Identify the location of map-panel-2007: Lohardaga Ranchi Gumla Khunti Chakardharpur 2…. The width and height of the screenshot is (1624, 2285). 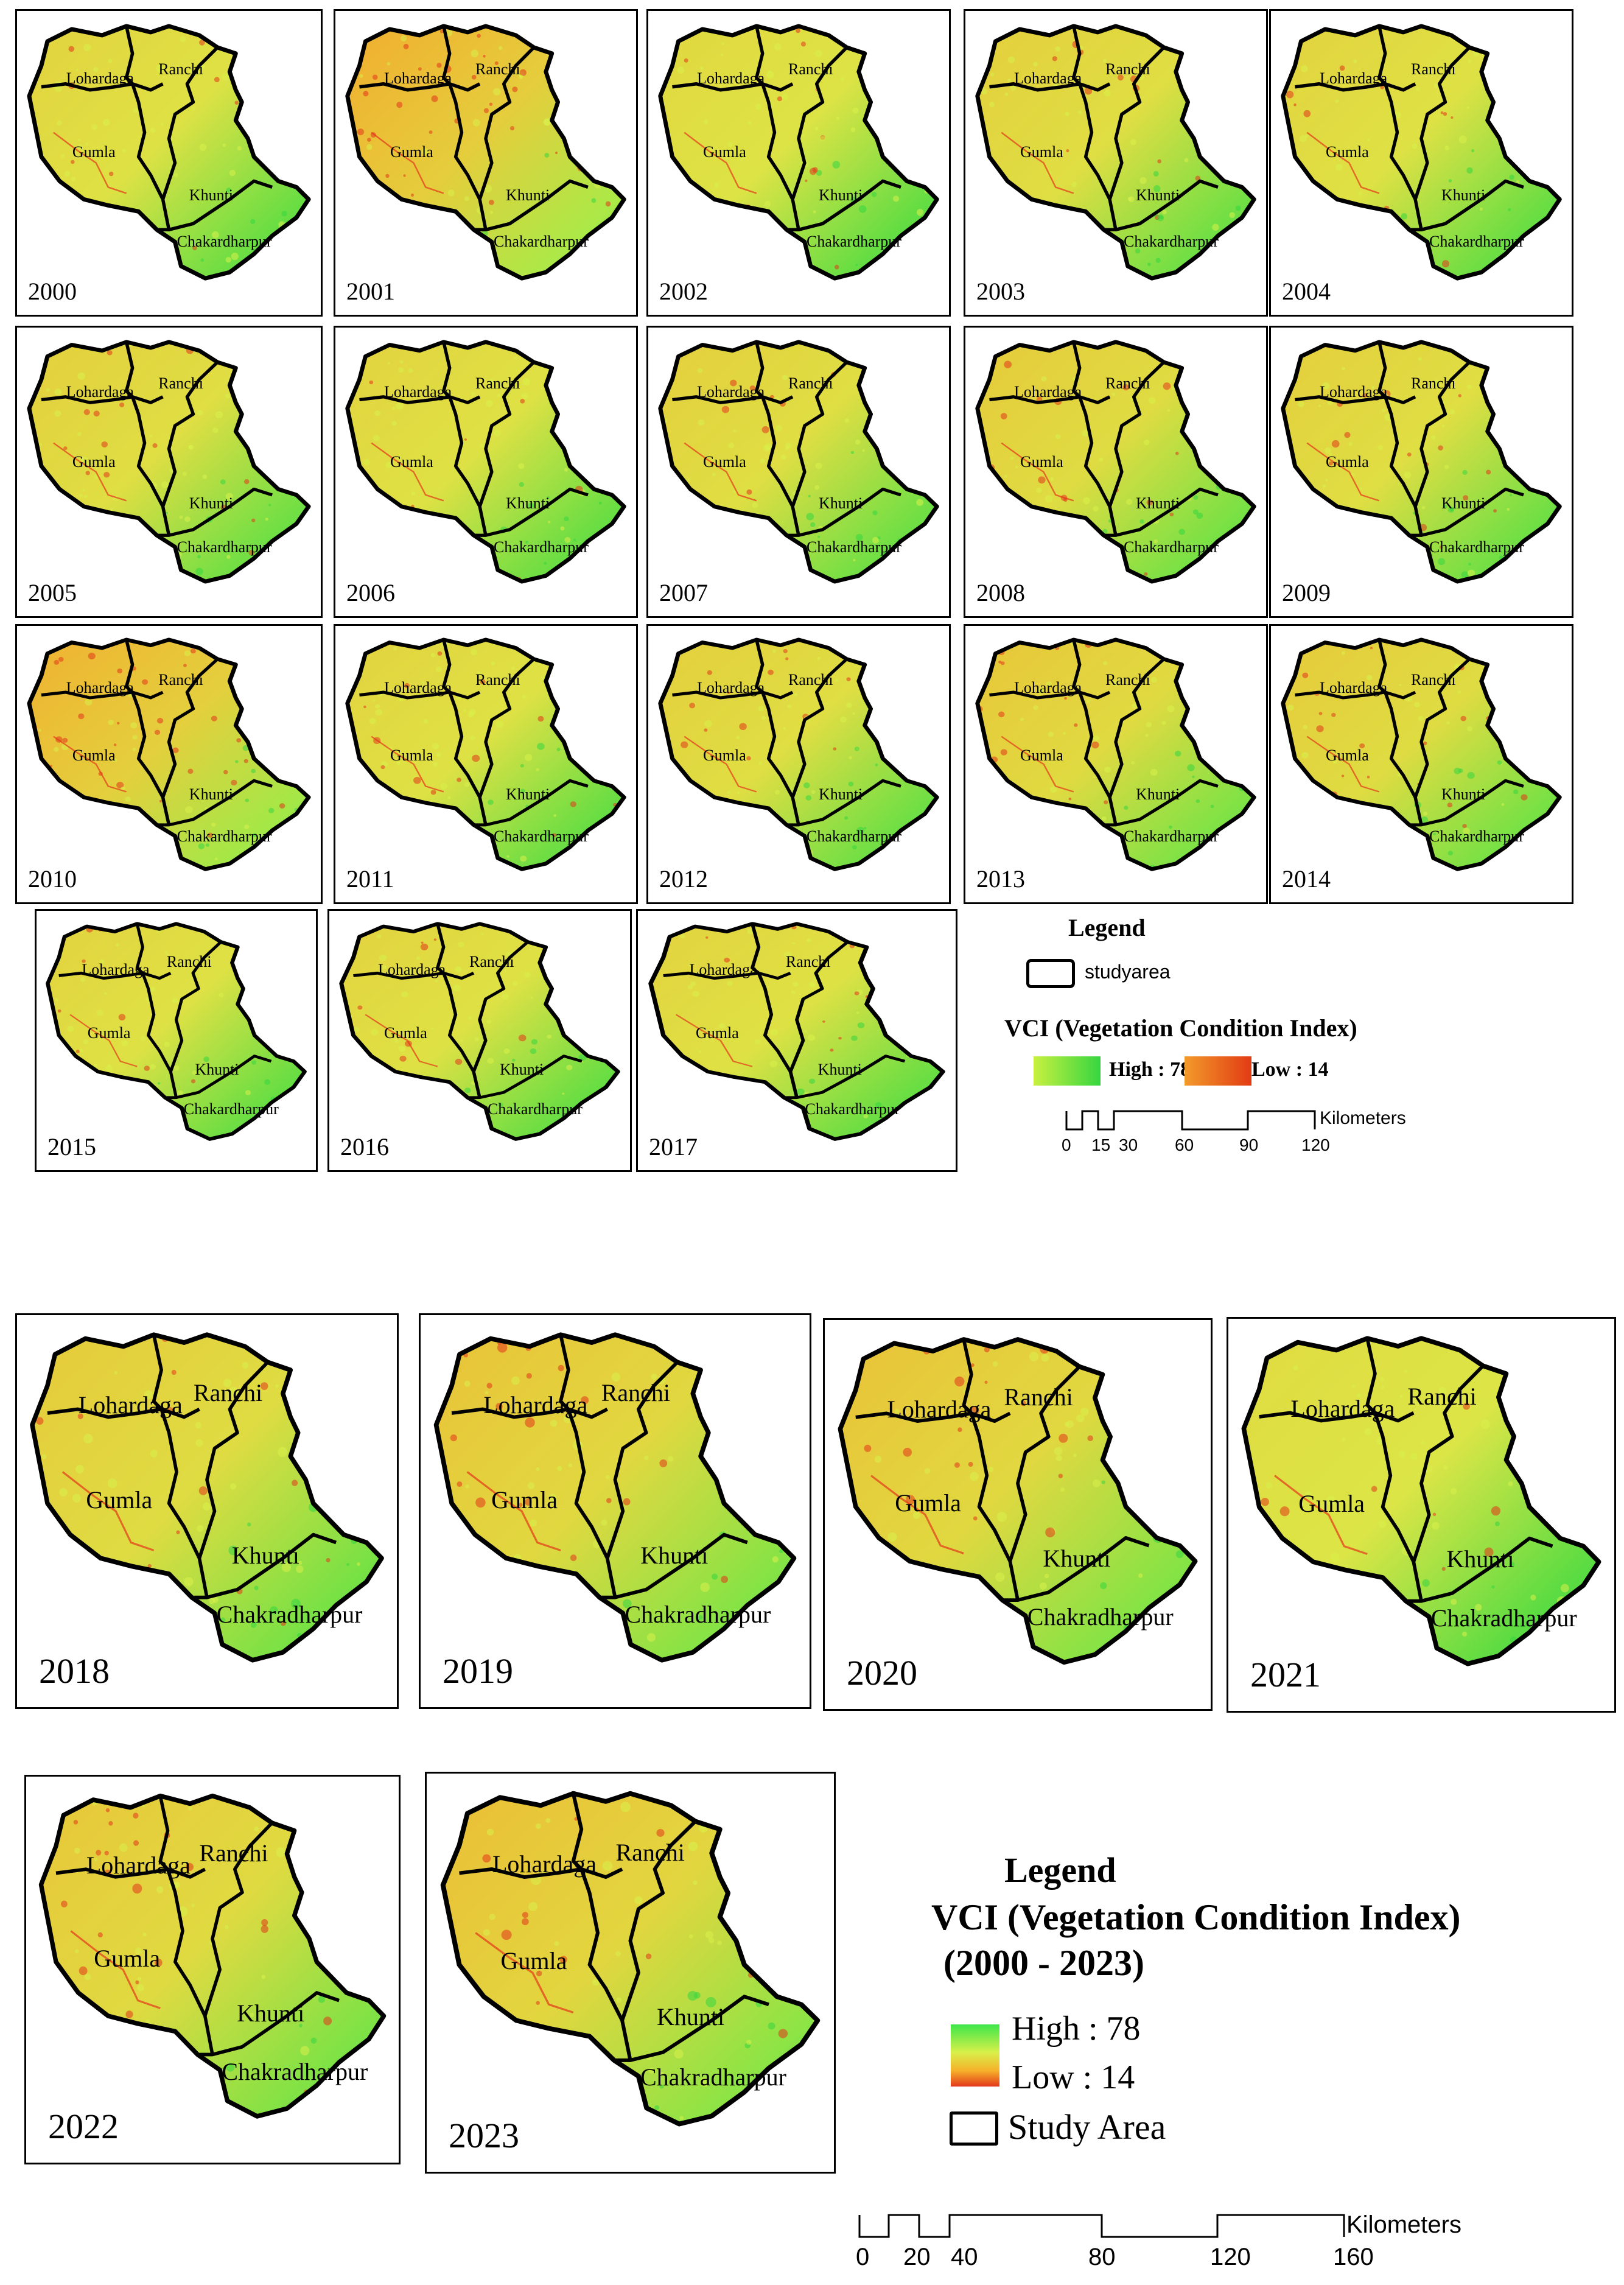
(798, 472).